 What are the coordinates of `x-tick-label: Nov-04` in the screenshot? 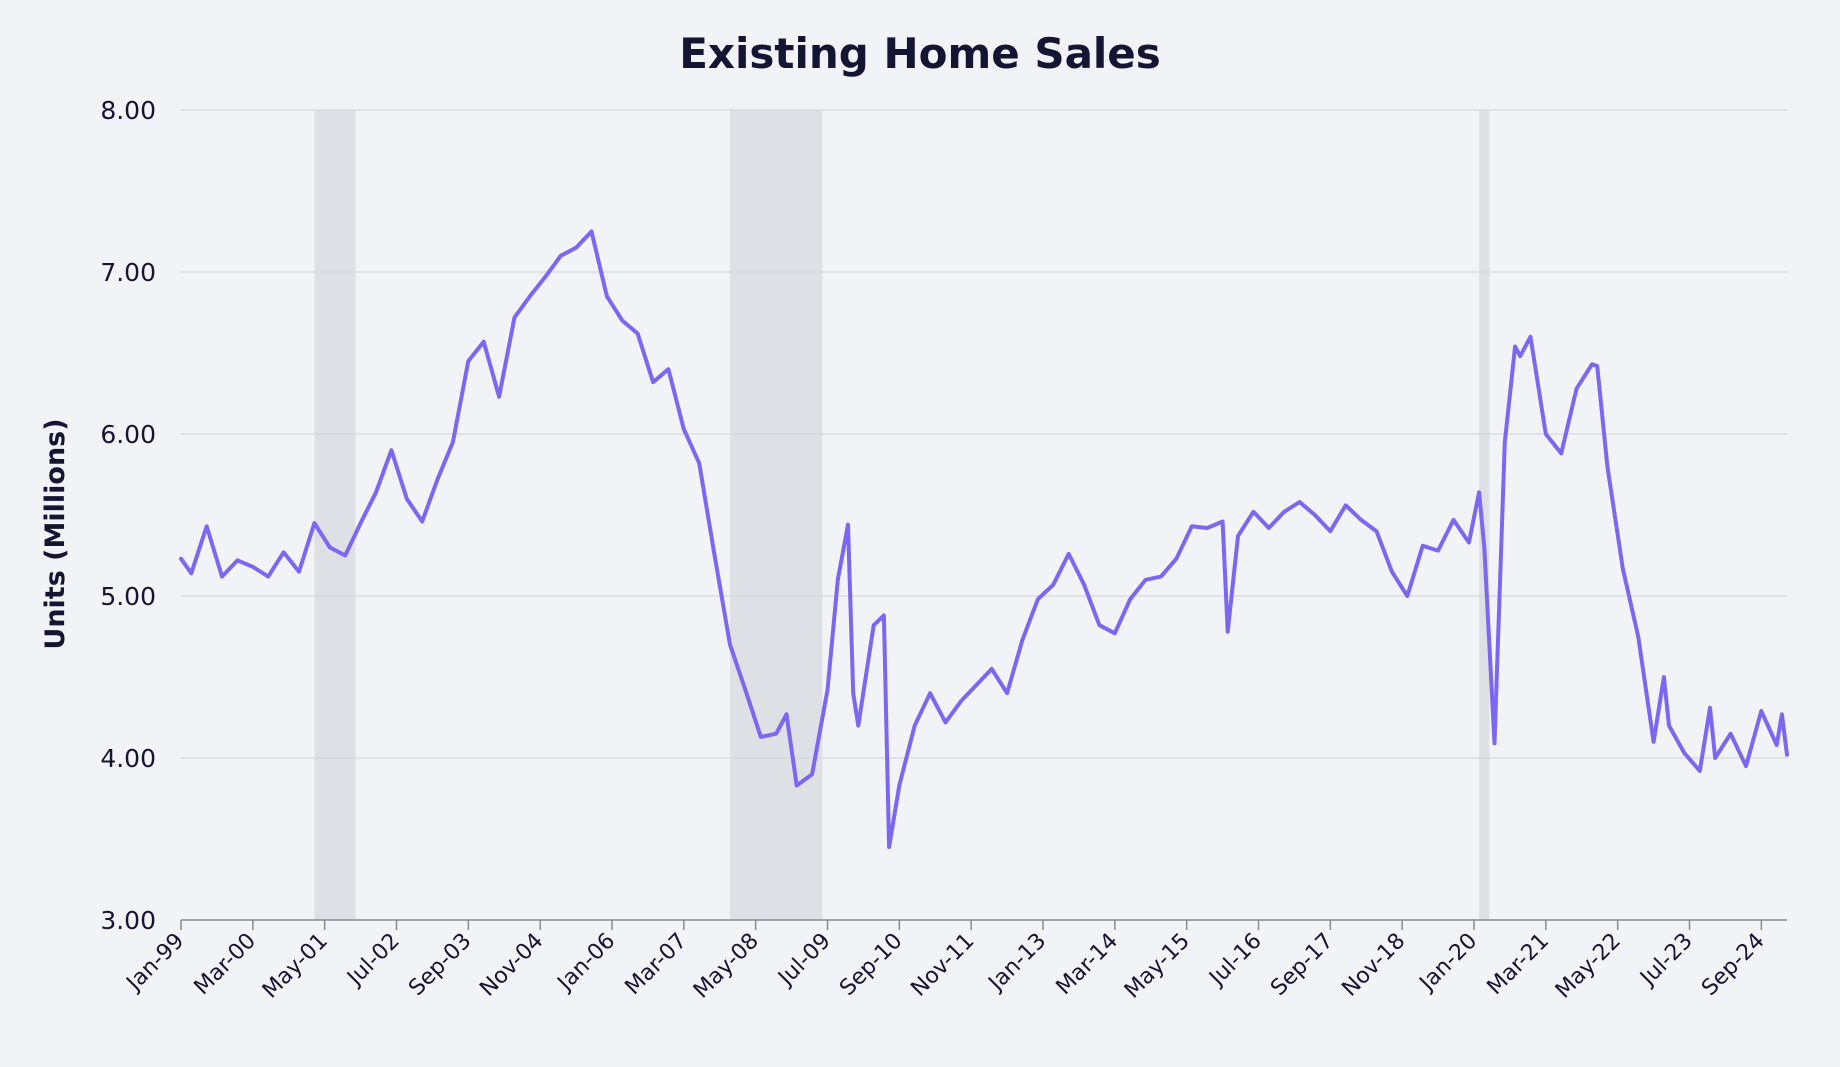 It's located at (511, 965).